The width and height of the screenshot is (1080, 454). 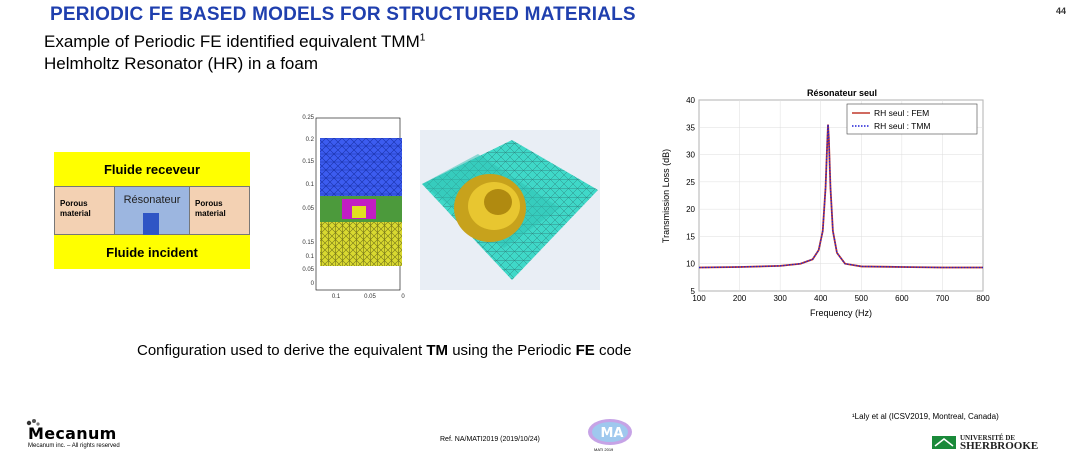 I want to click on resonator-neck, so click(x=151, y=224).